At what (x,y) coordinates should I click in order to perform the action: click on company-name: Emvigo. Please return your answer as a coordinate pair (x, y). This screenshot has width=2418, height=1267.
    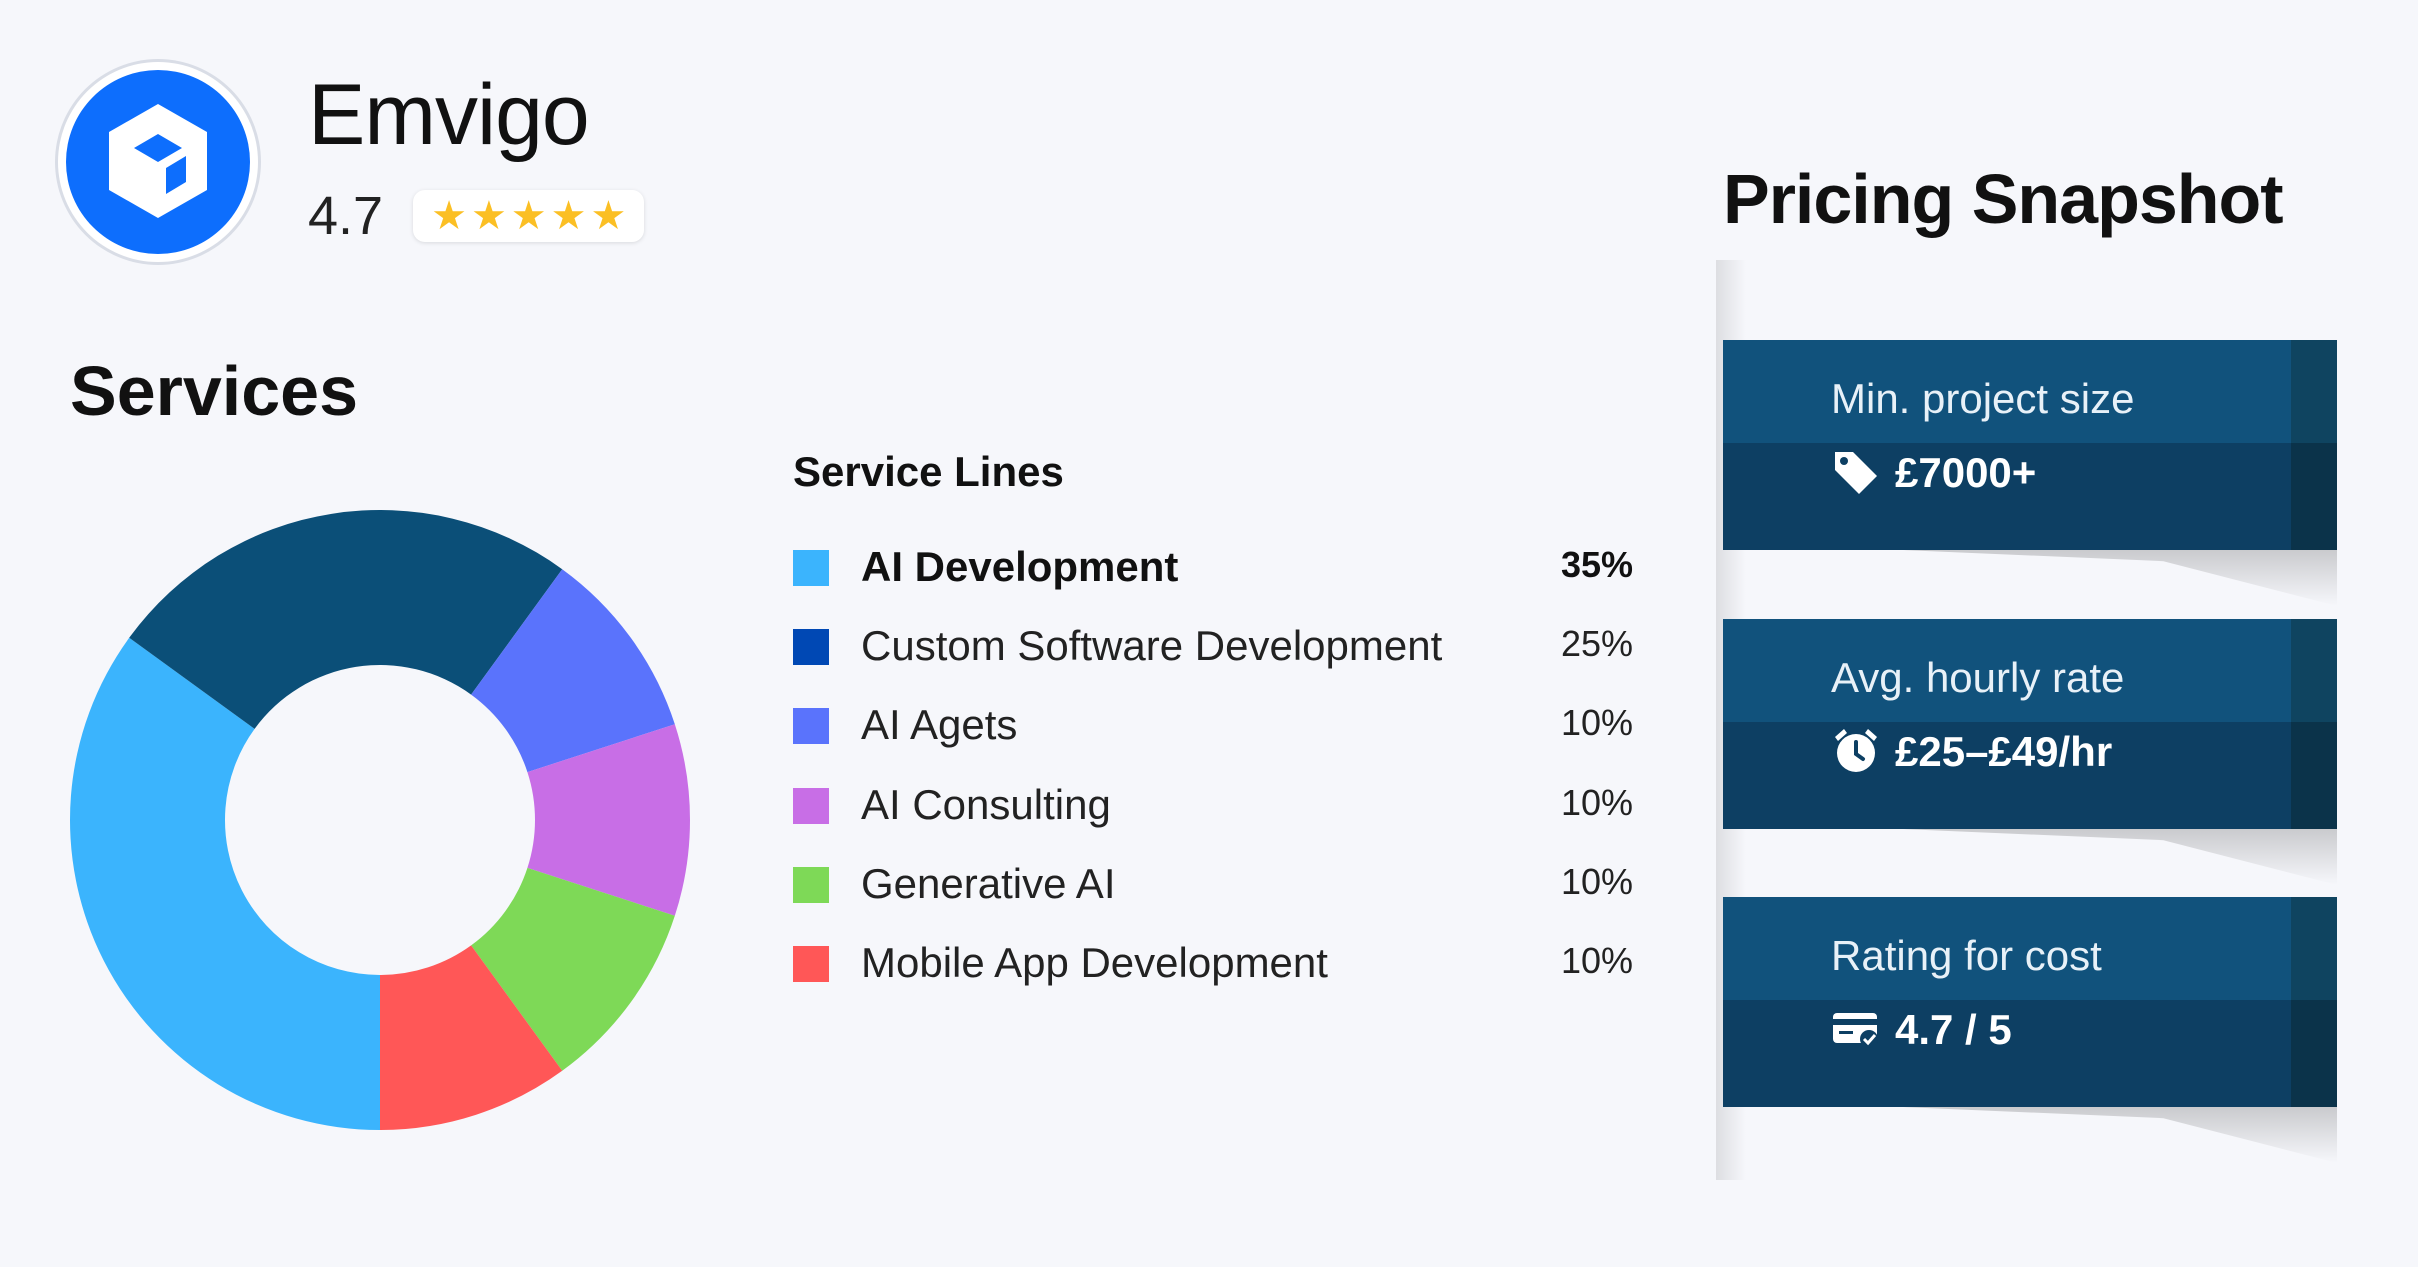
    Looking at the image, I should click on (449, 115).